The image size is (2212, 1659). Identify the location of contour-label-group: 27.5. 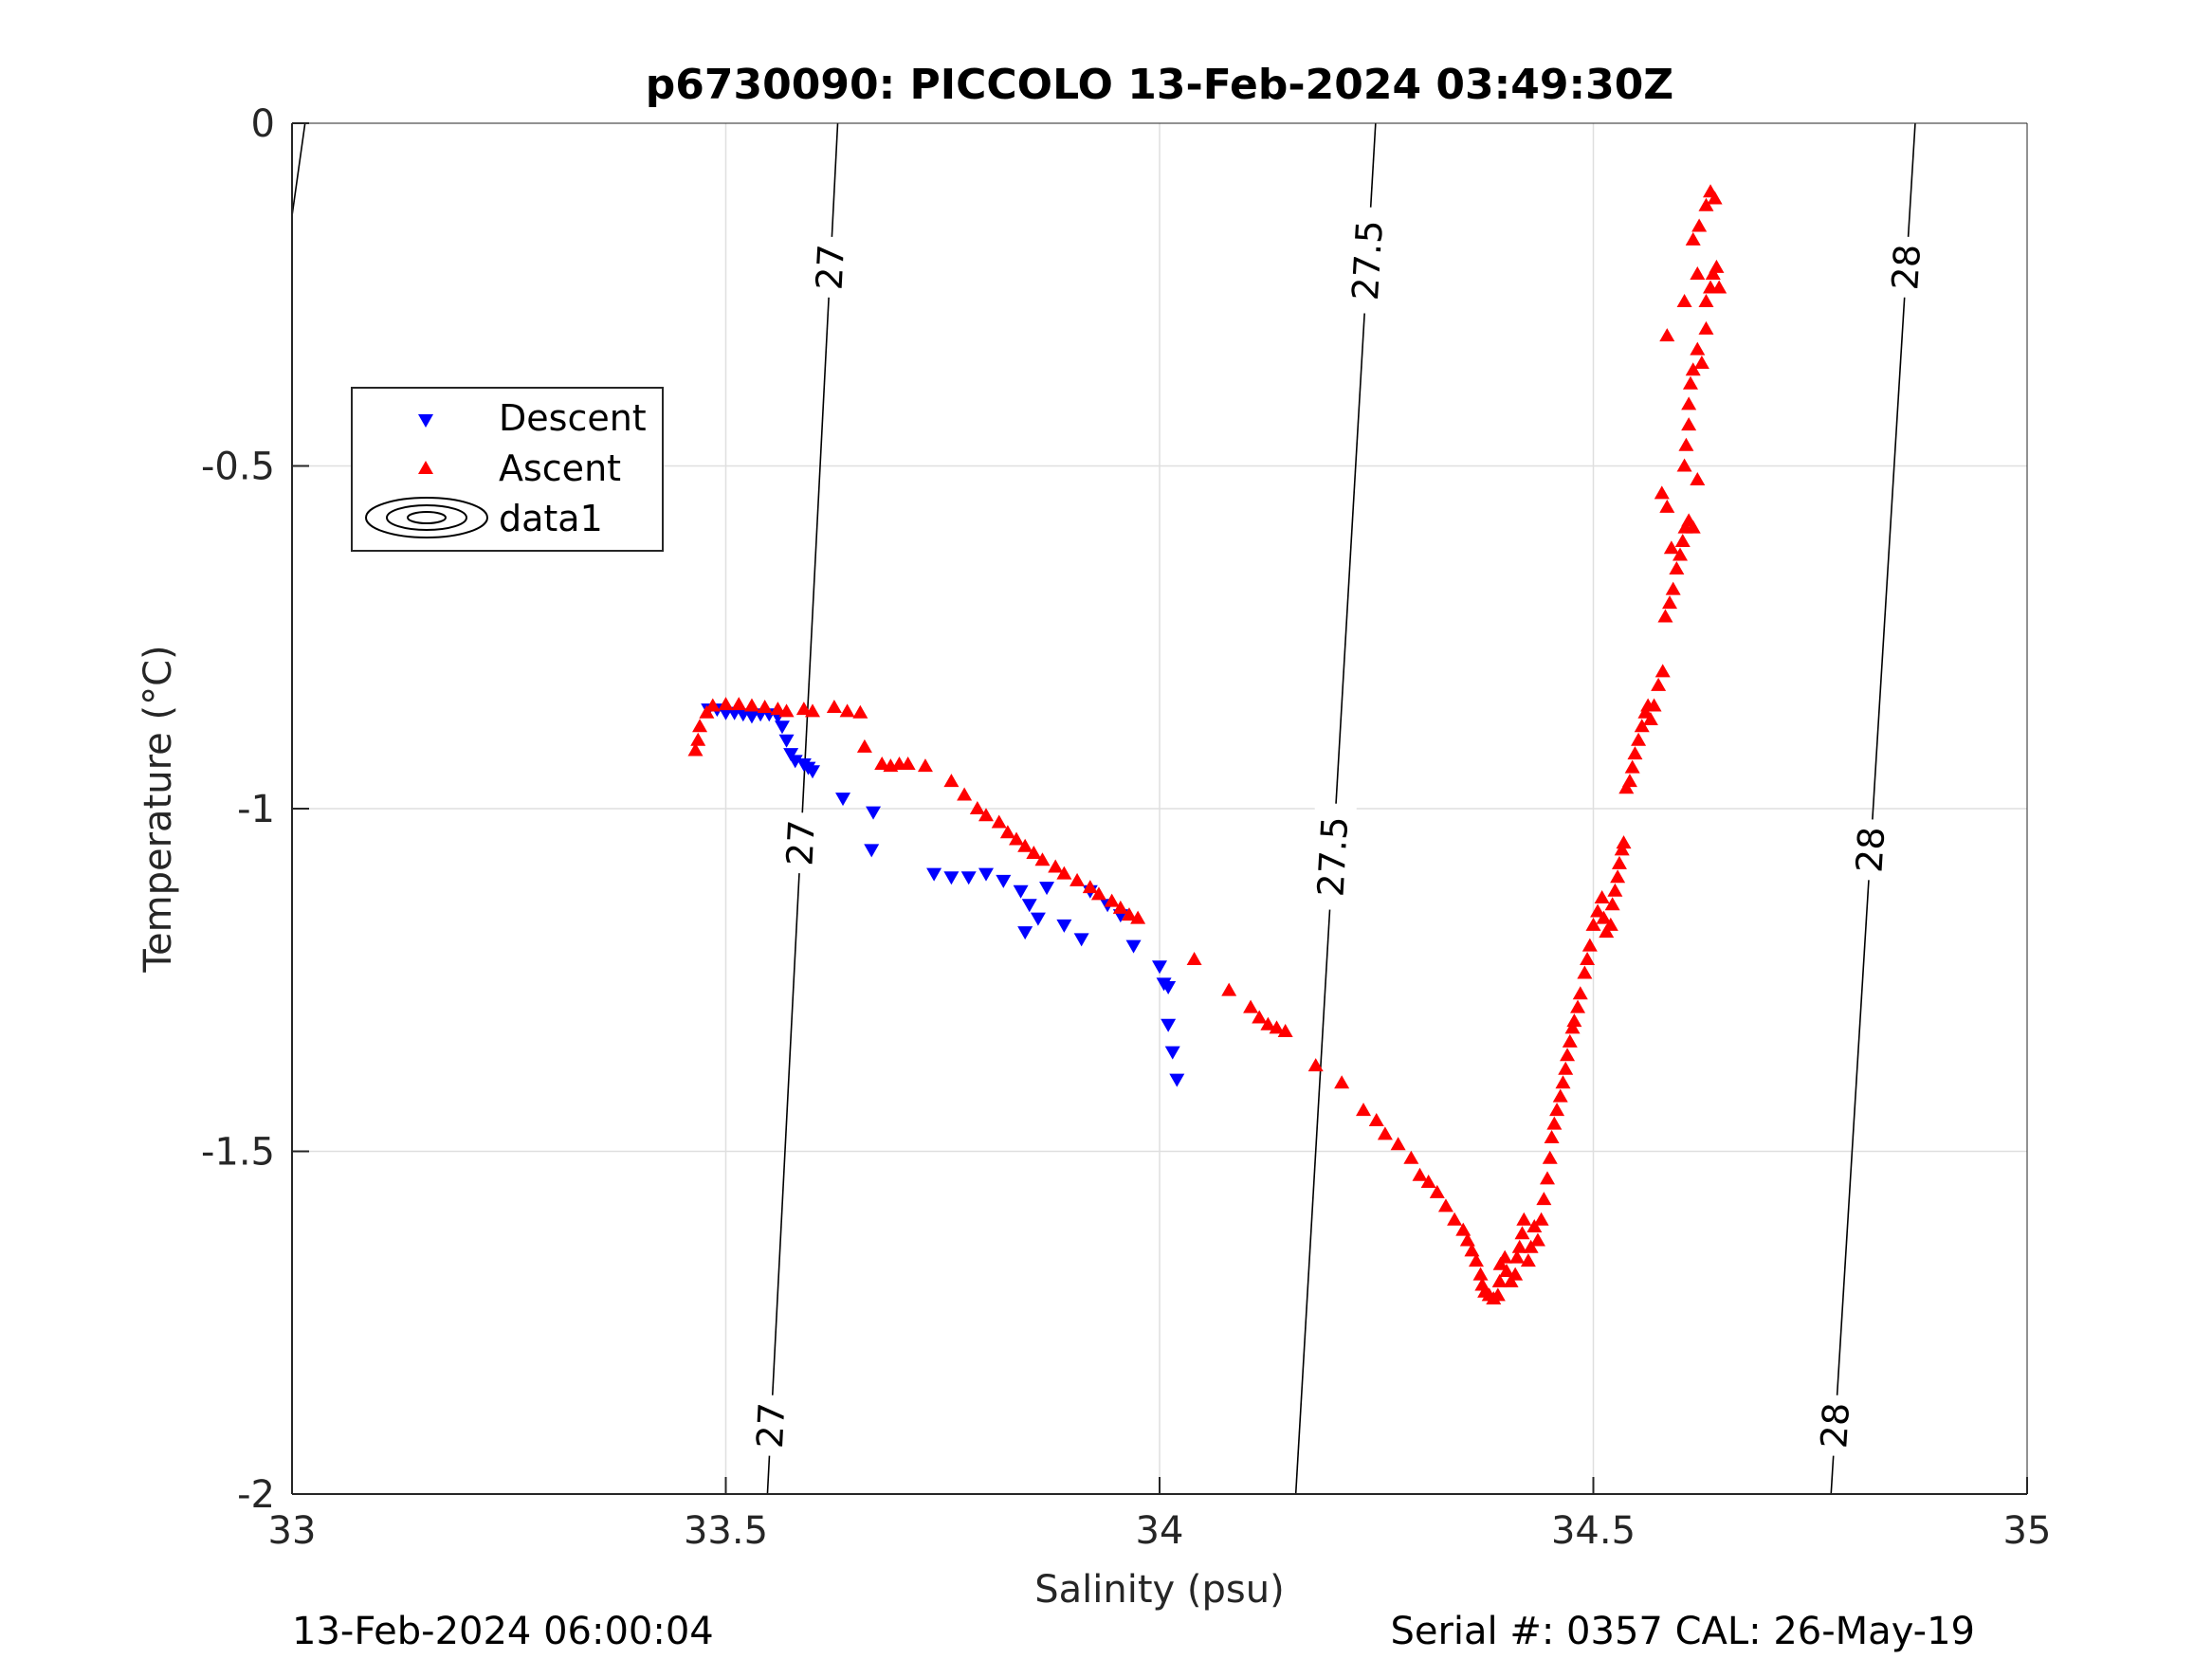
(1333, 856).